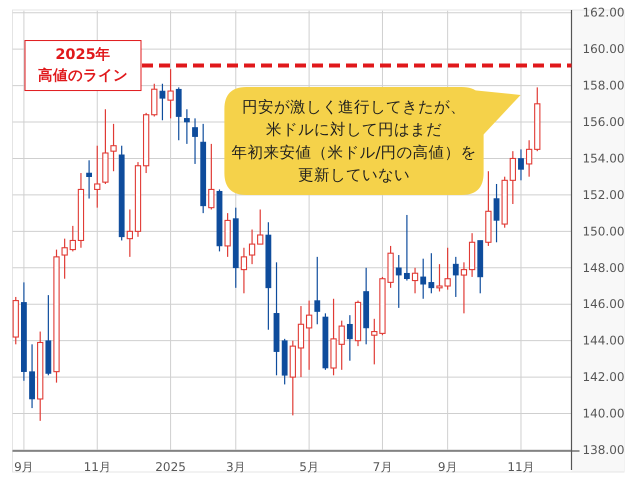 The image size is (640, 489). What do you see at coordinates (603, 341) in the screenshot?
I see `y-tick-label: 144.00` at bounding box center [603, 341].